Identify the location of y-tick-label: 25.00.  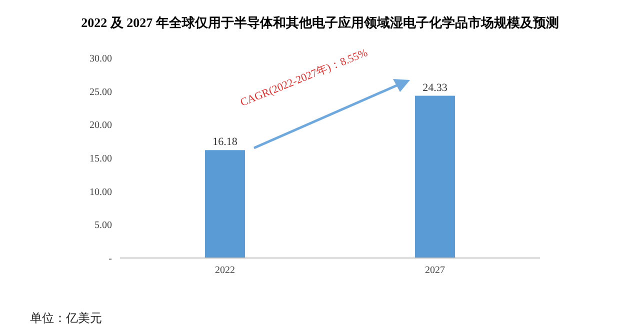
(101, 92).